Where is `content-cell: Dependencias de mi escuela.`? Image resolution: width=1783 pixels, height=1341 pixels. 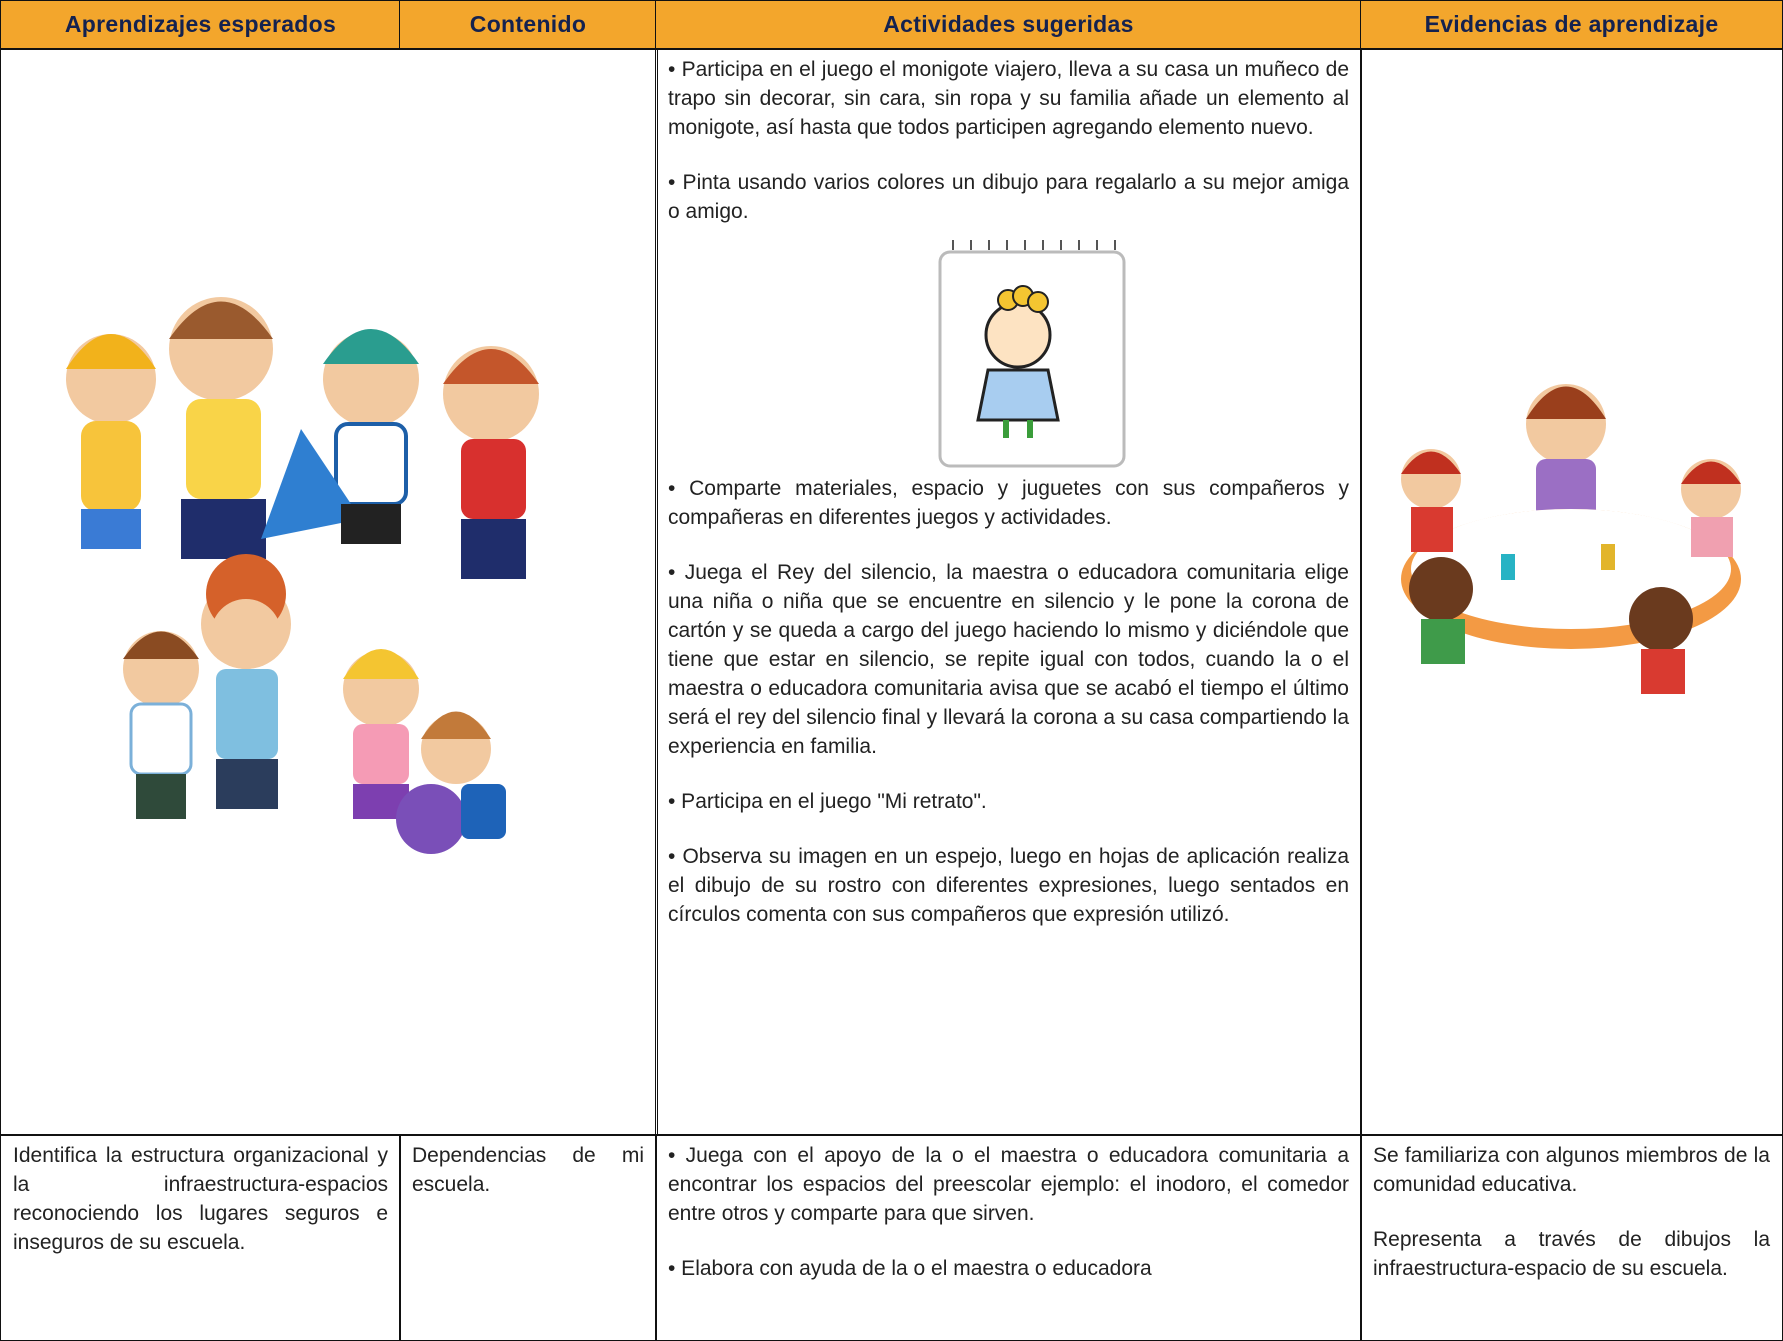
content-cell: Dependencias de mi escuela. is located at coordinates (528, 1237).